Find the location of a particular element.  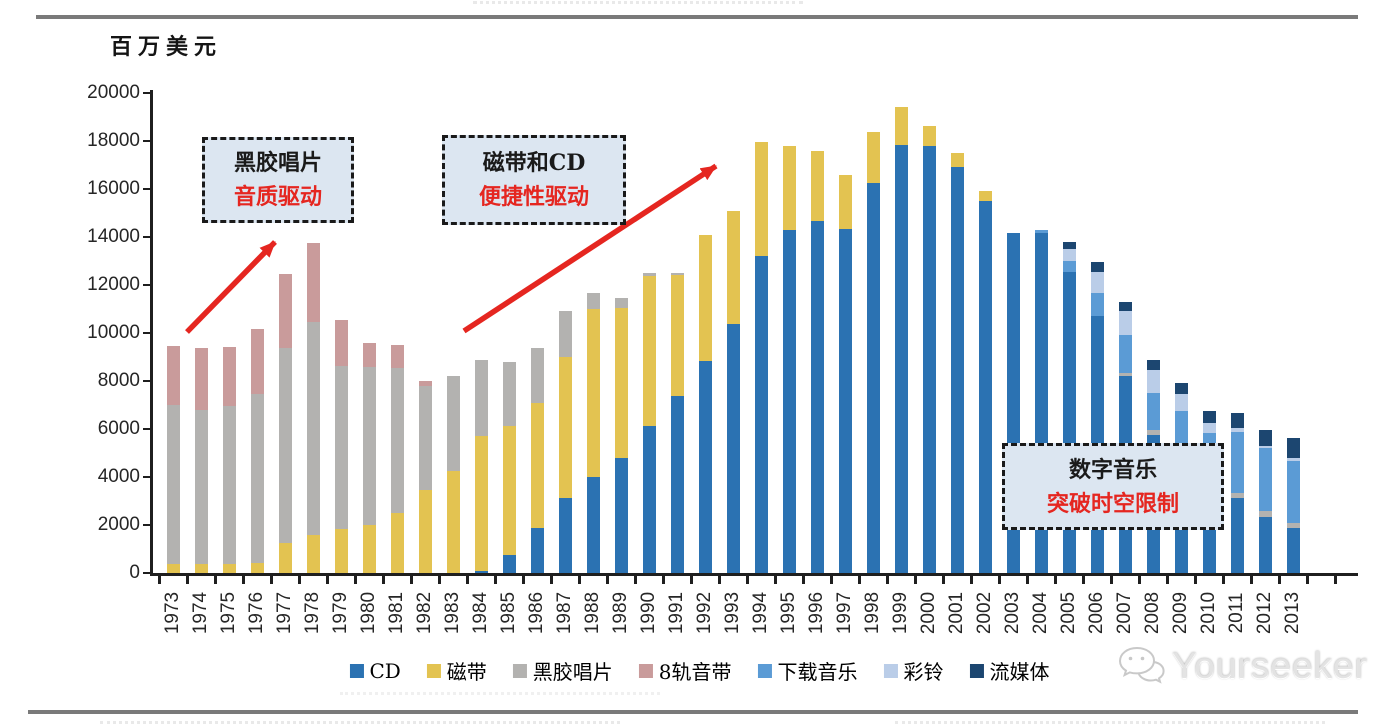

x-axis-label: 2012 is located at coordinates (1264, 613).